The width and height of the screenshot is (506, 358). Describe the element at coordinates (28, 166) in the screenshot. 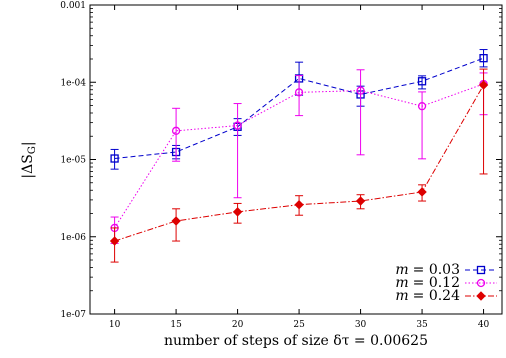

I see `y-axis-label-main: |ΔS` at that location.